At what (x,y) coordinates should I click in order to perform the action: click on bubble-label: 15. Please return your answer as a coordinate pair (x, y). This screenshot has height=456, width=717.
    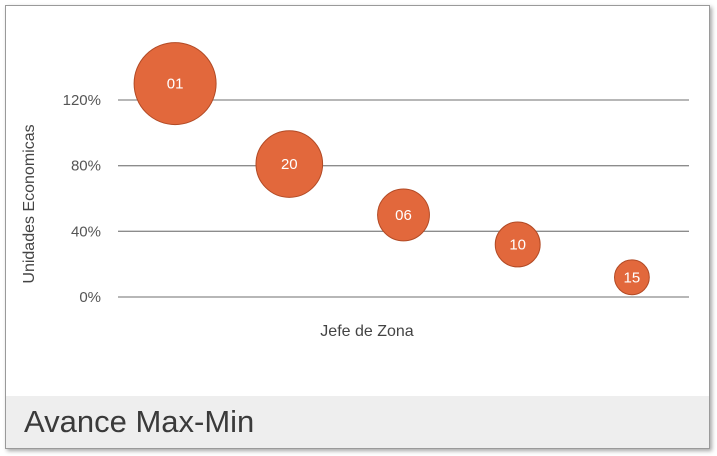
    Looking at the image, I should click on (632, 277).